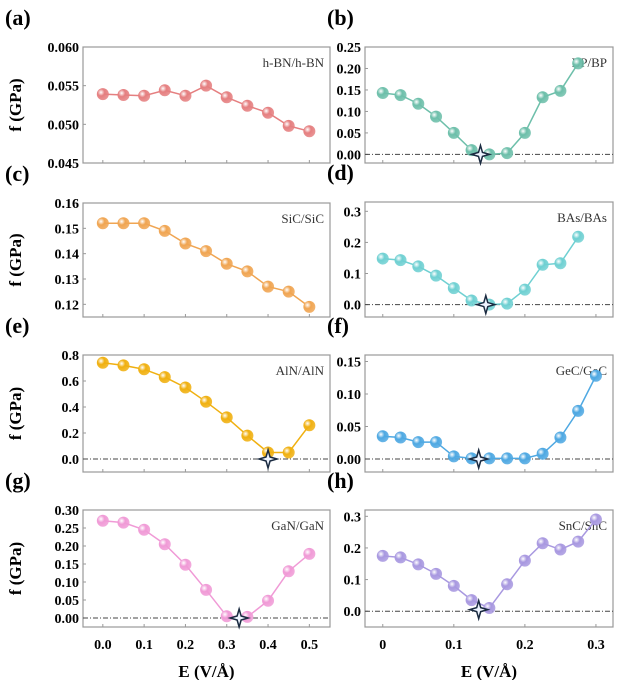 Image resolution: width=630 pixels, height=685 pixels. What do you see at coordinates (18, 480) in the screenshot?
I see `panel-letter: (g)` at bounding box center [18, 480].